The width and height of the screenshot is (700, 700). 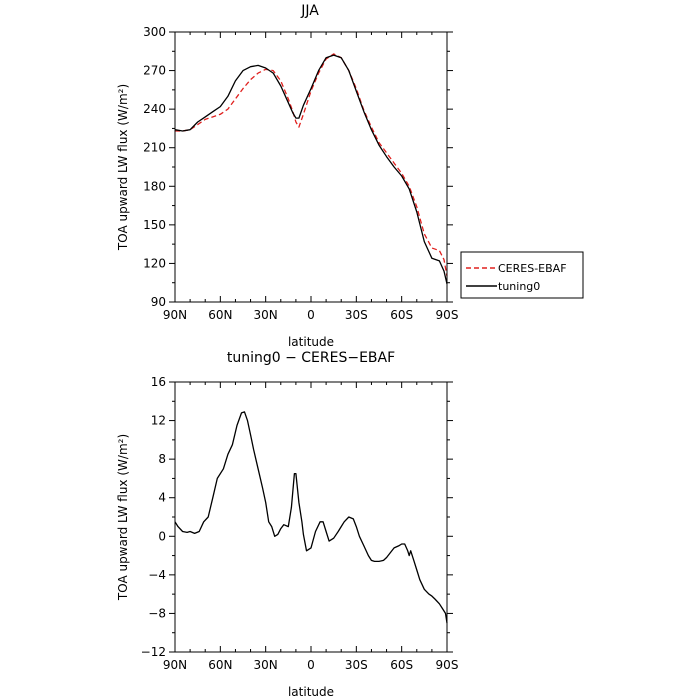 I want to click on chart-title: JJA, so click(x=309, y=11).